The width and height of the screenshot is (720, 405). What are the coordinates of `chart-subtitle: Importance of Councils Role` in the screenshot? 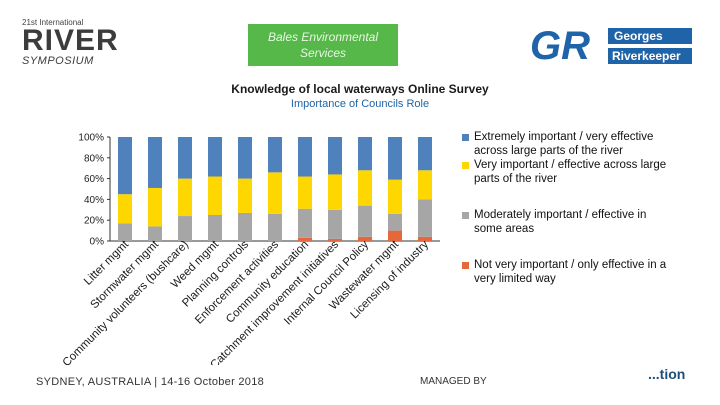 It's located at (360, 104).